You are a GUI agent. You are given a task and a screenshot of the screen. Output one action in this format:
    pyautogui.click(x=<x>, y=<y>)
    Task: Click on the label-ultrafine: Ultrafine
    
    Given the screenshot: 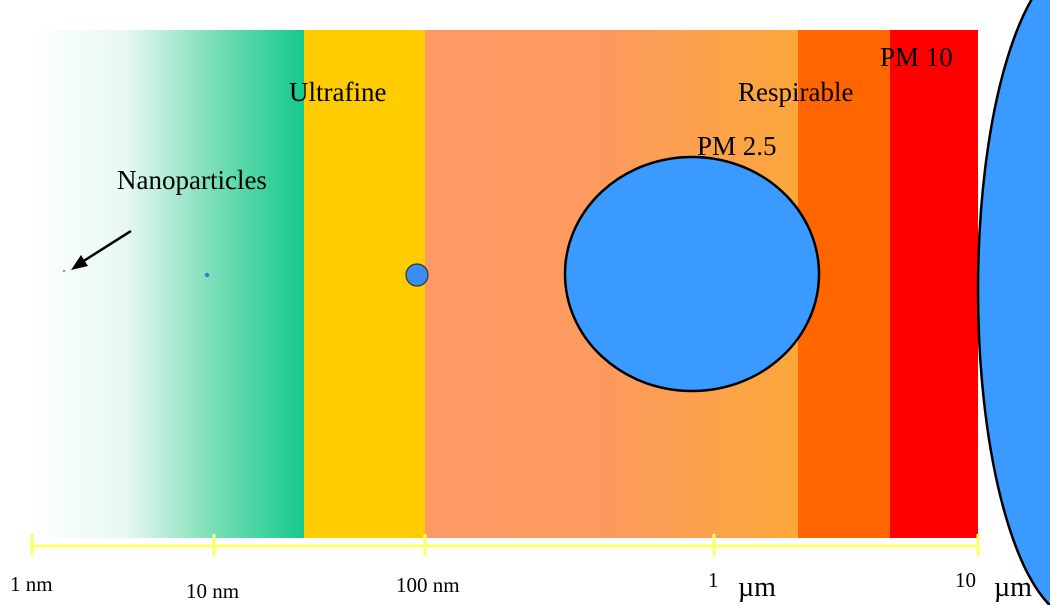 What is the action you would take?
    pyautogui.click(x=337, y=92)
    